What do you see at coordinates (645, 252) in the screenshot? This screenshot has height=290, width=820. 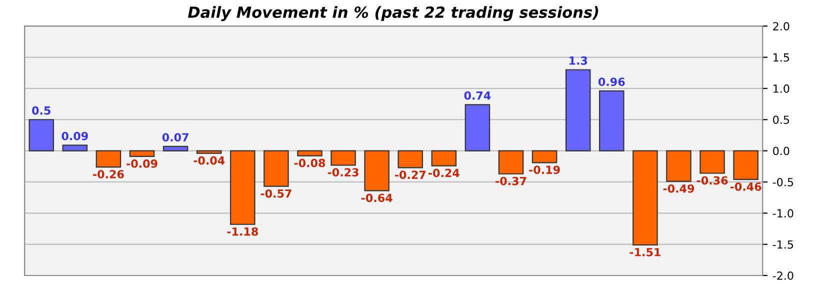 I see `data-label: -1.51` at bounding box center [645, 252].